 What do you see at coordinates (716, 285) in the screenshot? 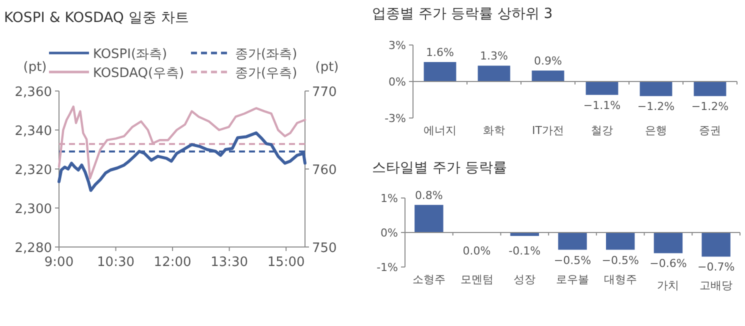
I see `x-tick-label: 고배당` at bounding box center [716, 285].